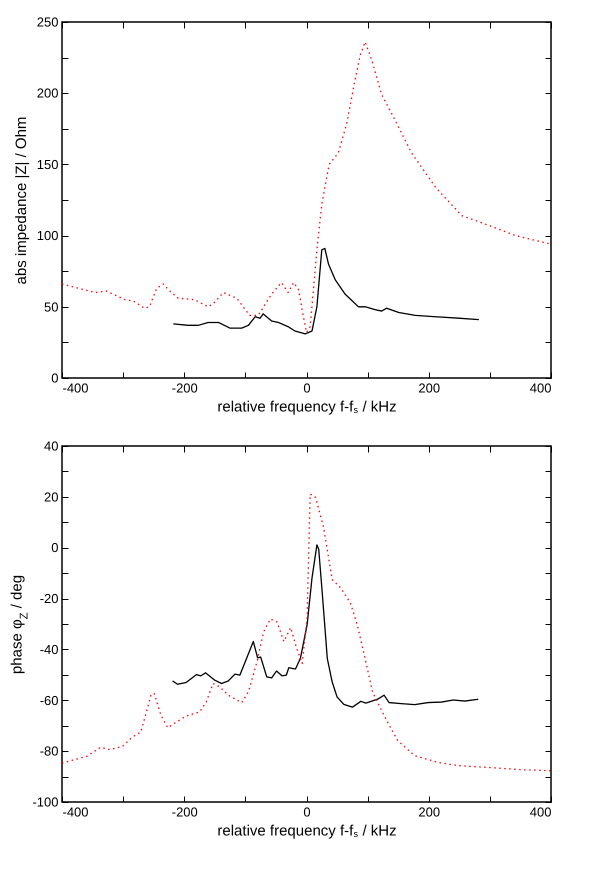  Describe the element at coordinates (47, 236) in the screenshot. I see `y-tick-label: 100` at that location.